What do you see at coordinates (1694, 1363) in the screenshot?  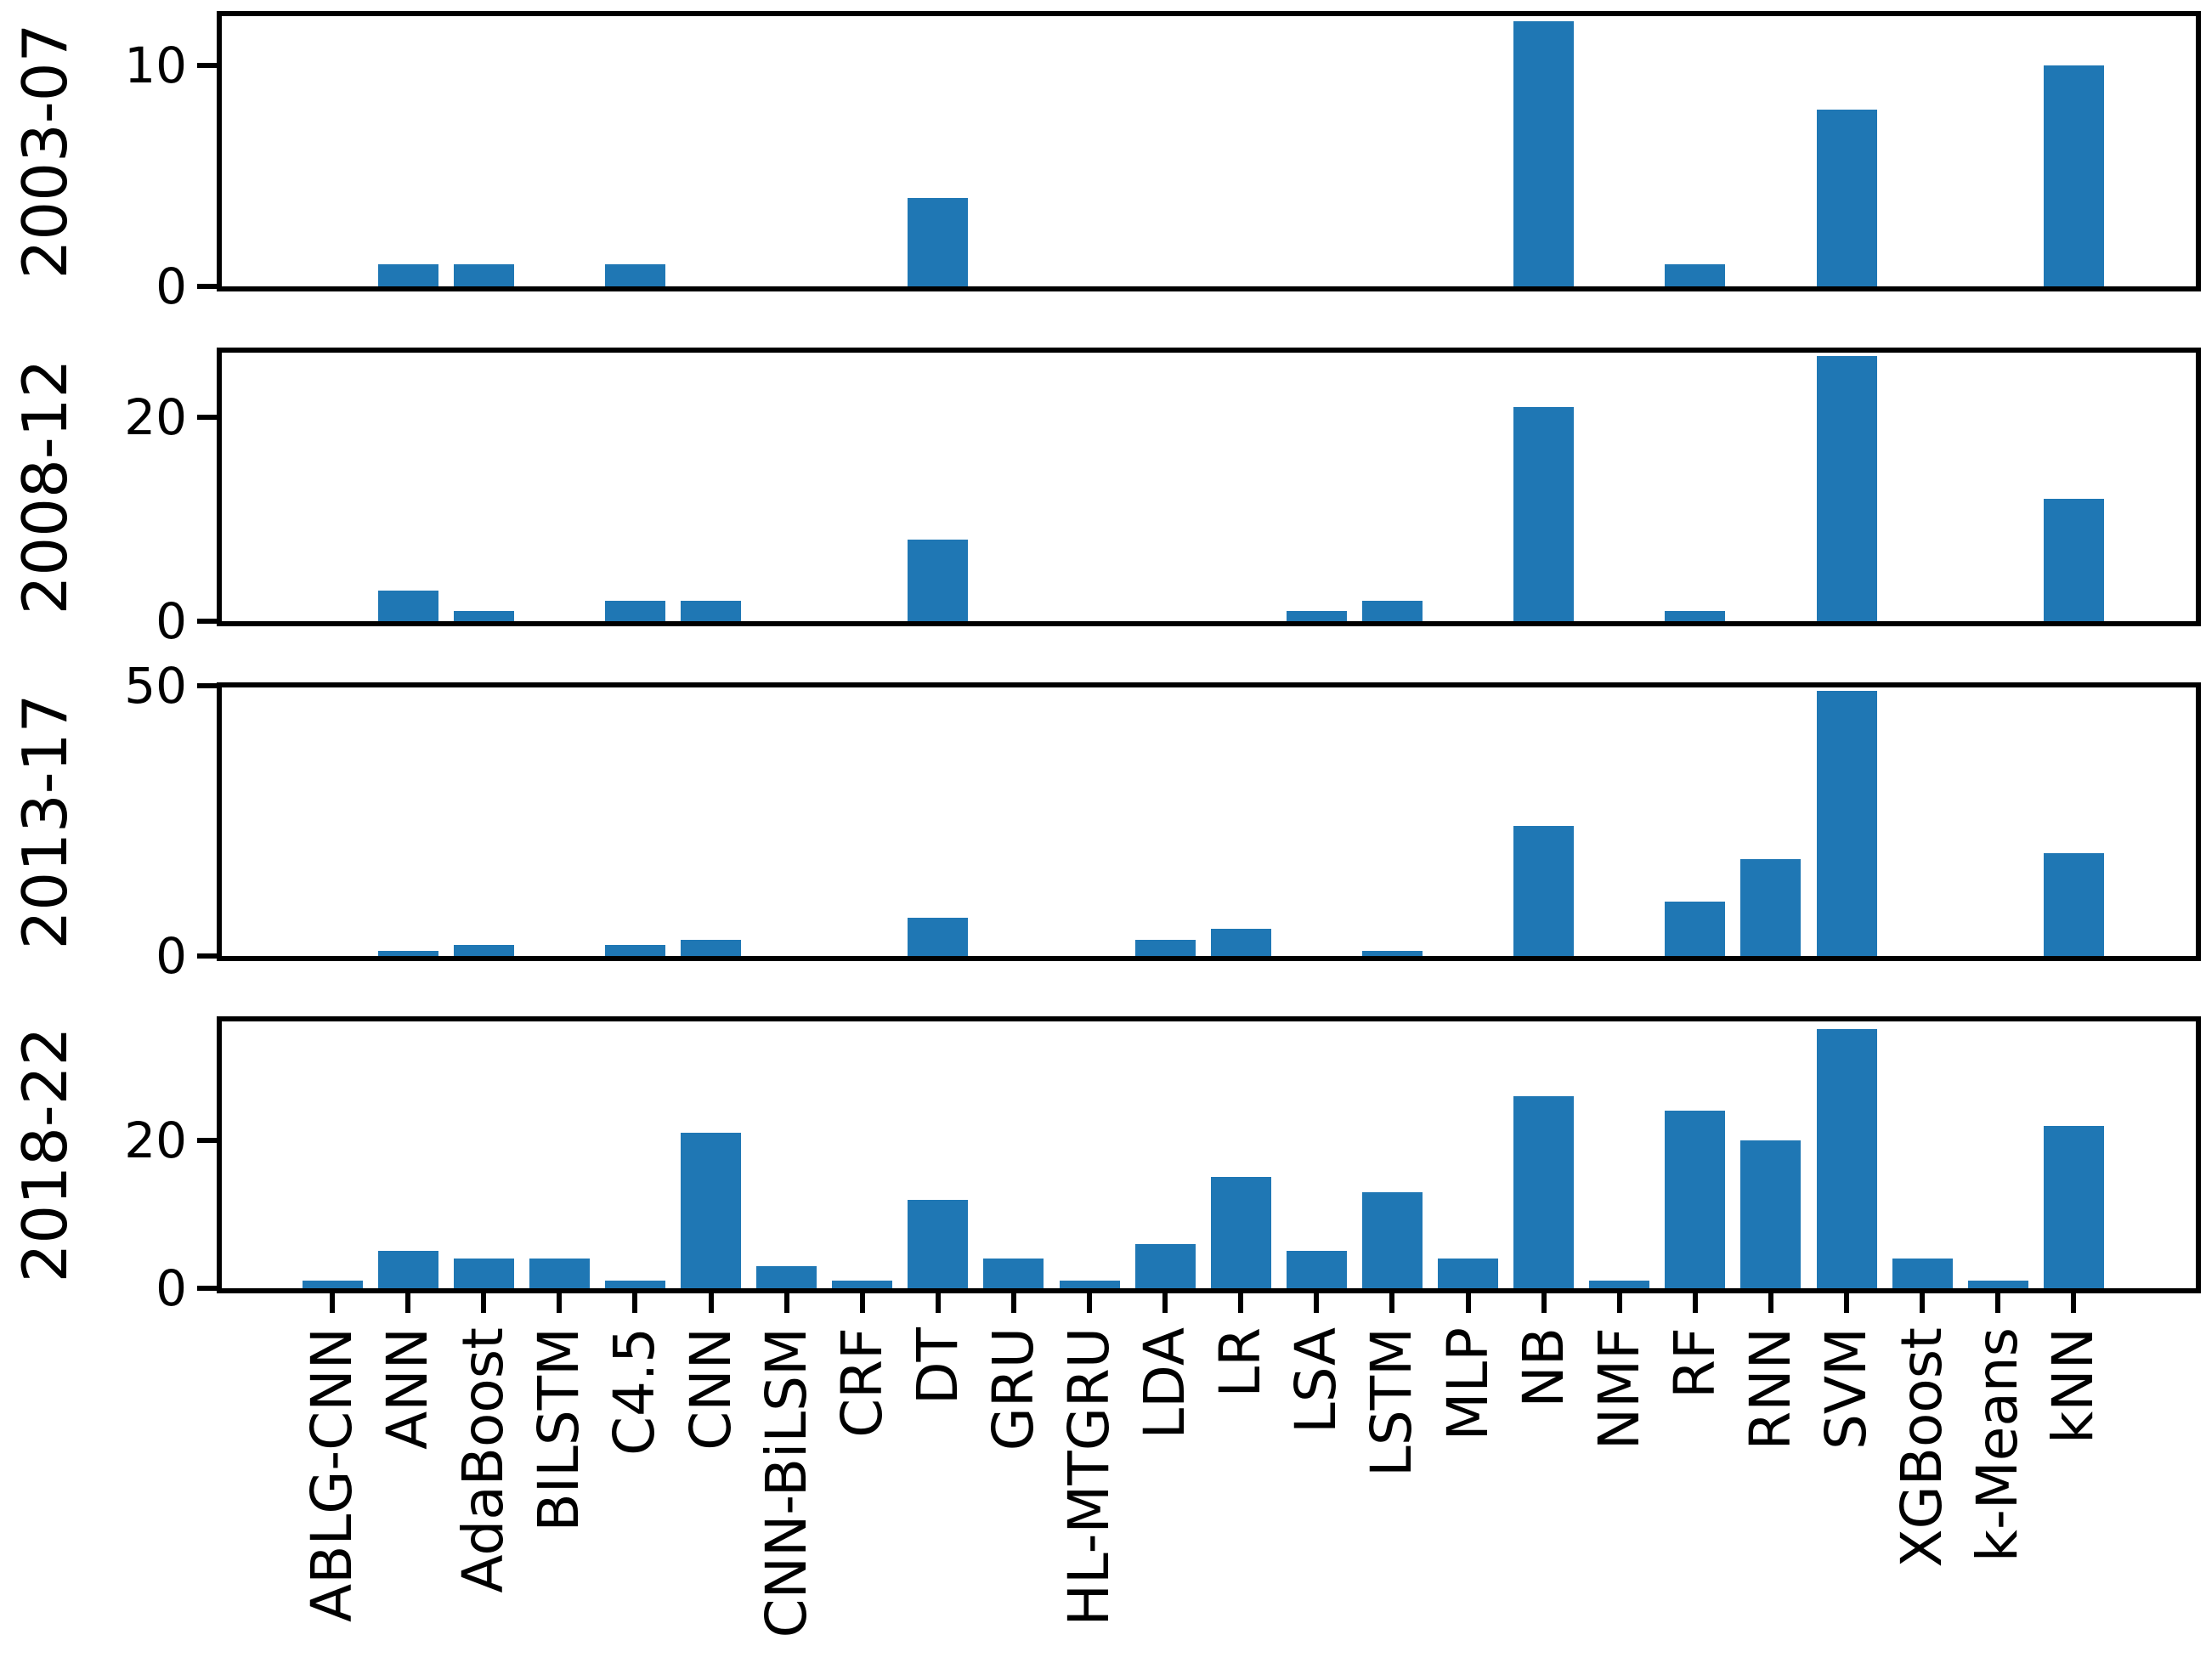 I see `x-tick-label-RF: RF` at bounding box center [1694, 1363].